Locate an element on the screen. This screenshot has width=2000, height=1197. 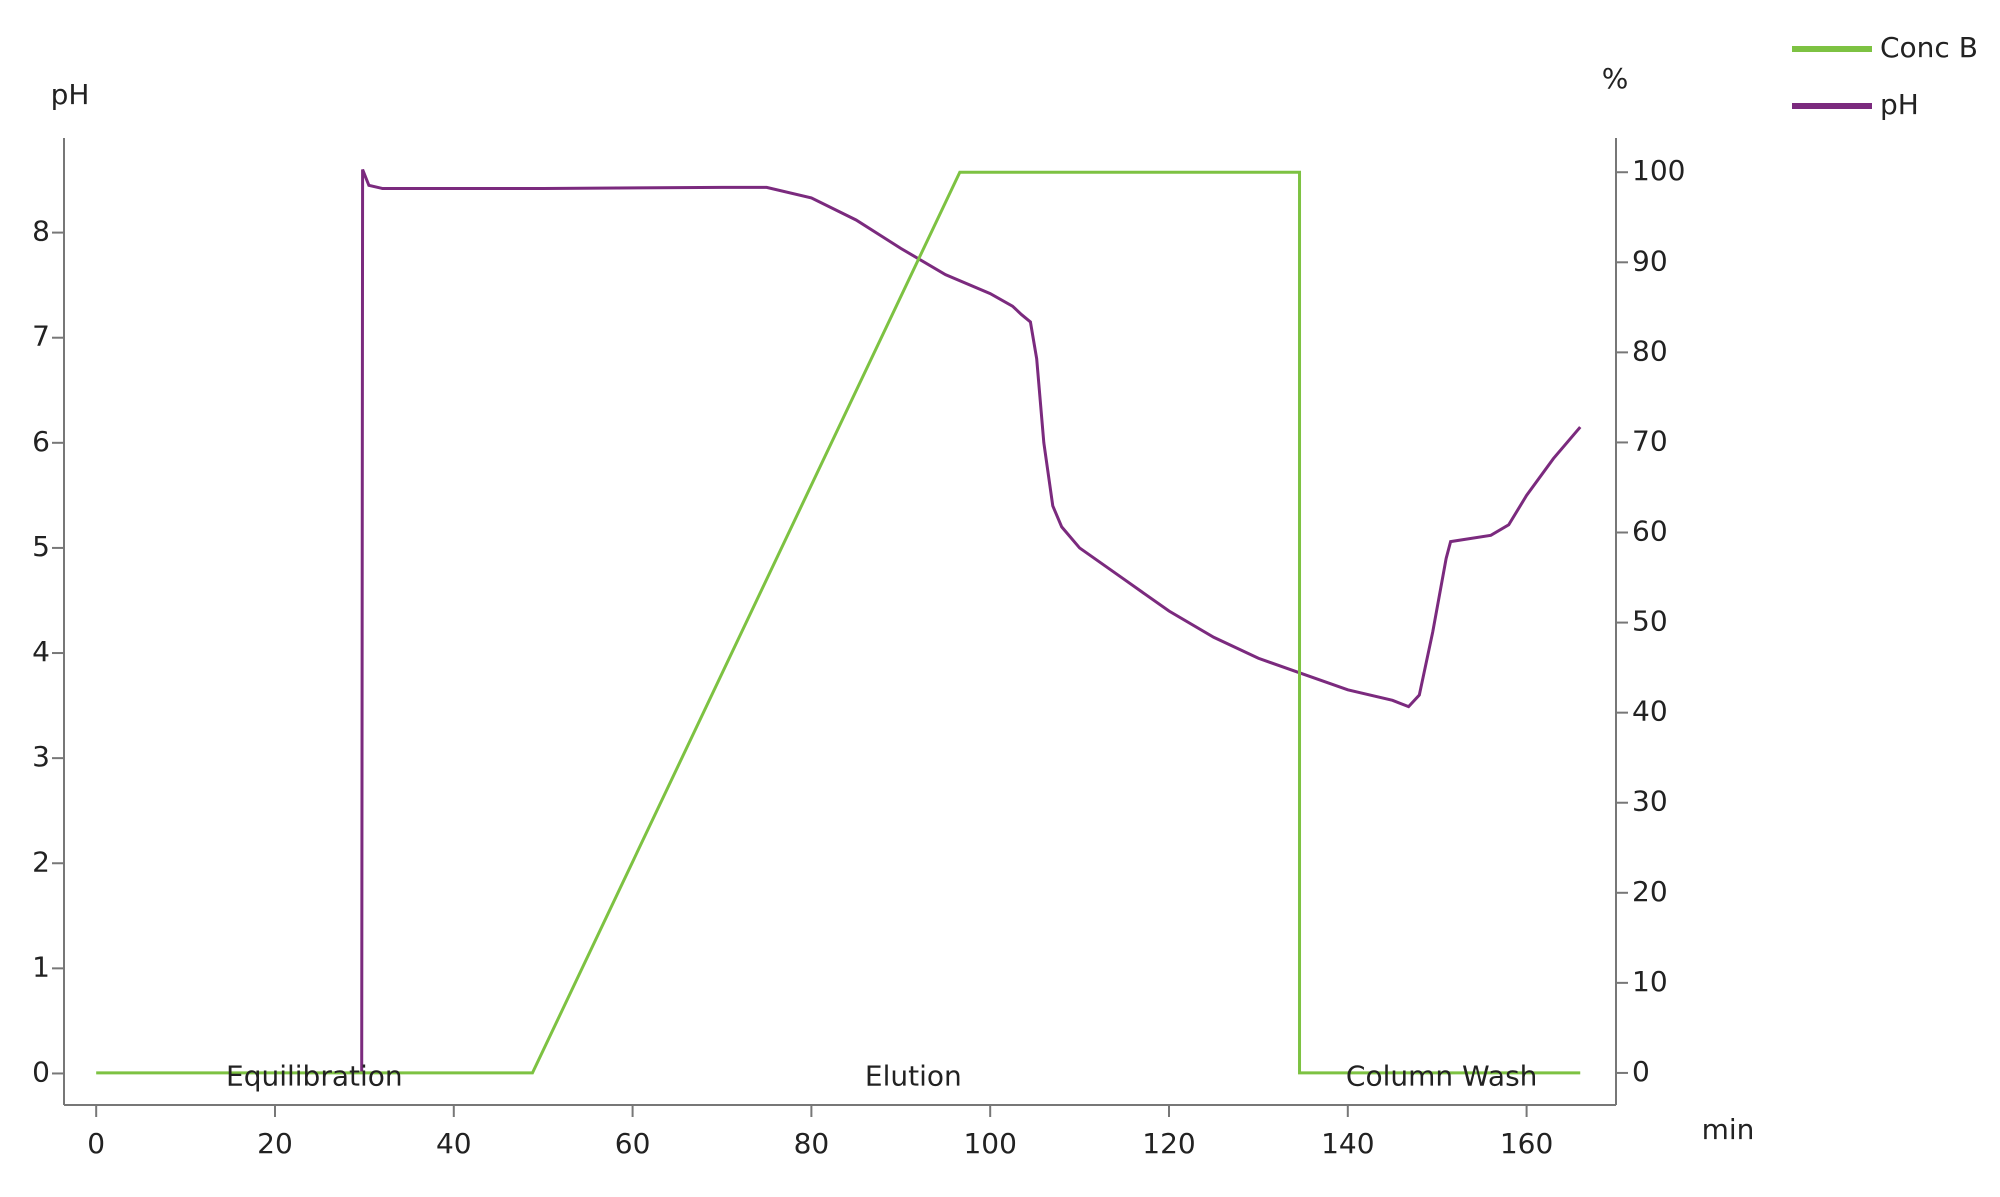
y2-tick-label: 90 is located at coordinates (1650, 260).